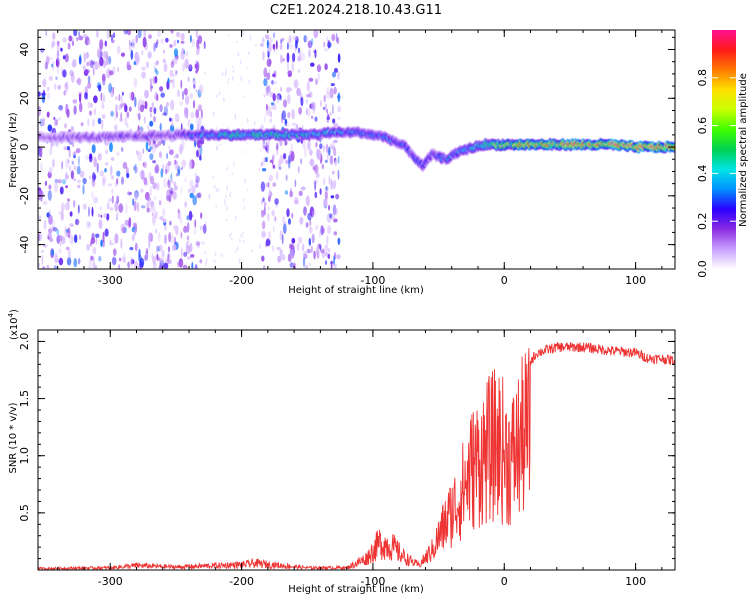 Image resolution: width=750 pixels, height=600 pixels. Describe the element at coordinates (13, 150) in the screenshot. I see `spectrogram-y-label: Frequency (Hz)` at that location.